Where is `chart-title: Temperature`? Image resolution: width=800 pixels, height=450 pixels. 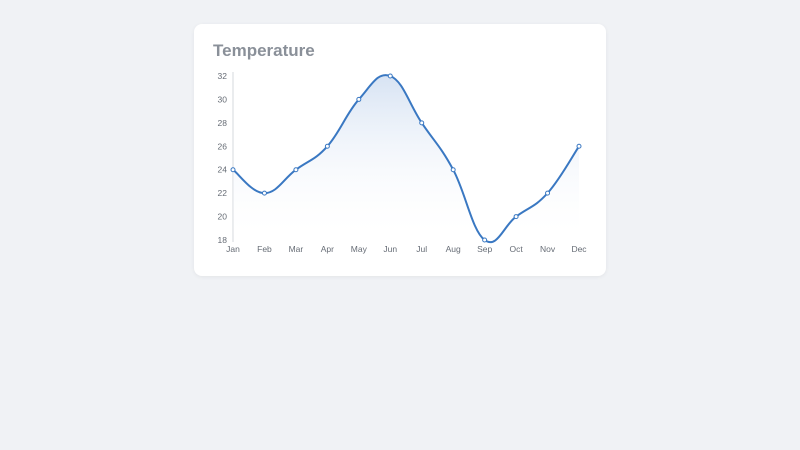 chart-title: Temperature is located at coordinates (264, 50).